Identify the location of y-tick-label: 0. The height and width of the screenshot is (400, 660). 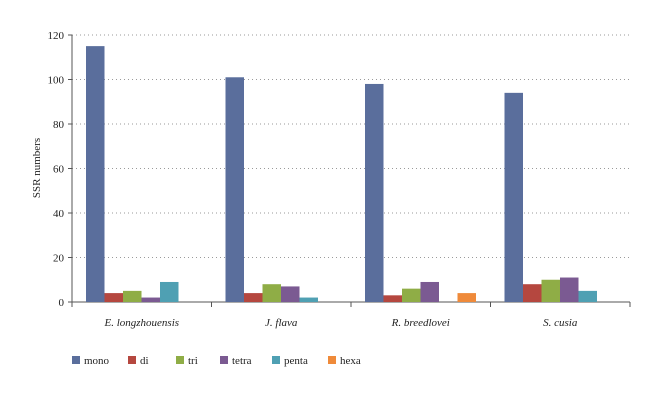
(62, 303).